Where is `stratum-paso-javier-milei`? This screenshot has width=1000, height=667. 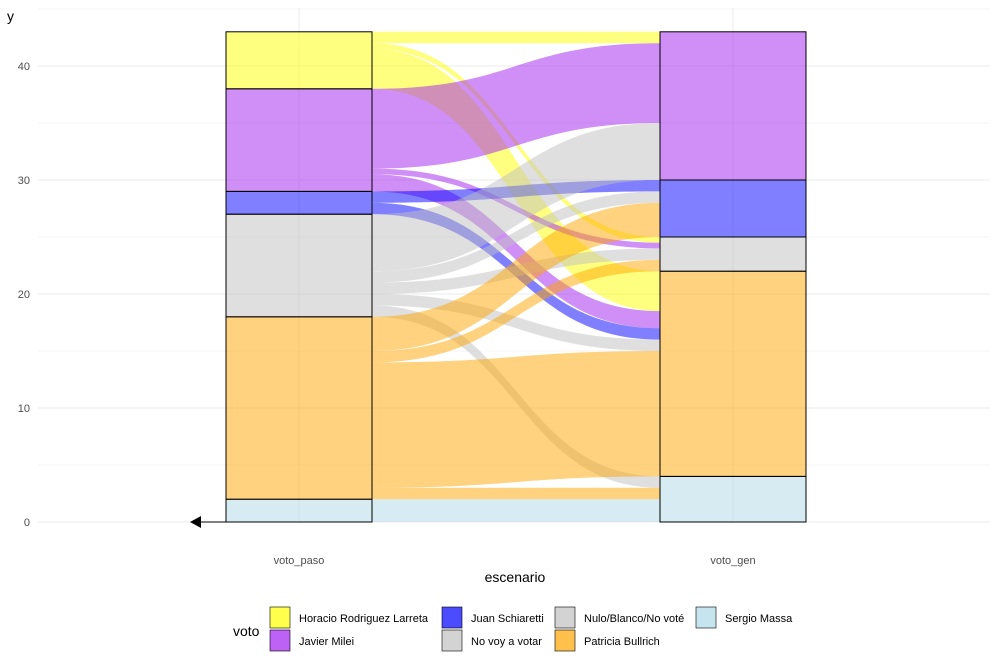 stratum-paso-javier-milei is located at coordinates (299, 140).